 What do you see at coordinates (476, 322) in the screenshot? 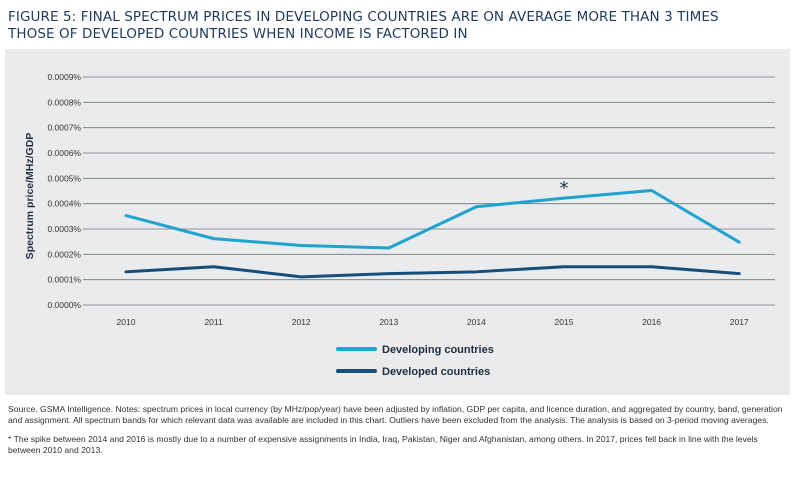
I see `x-tick-label: 2014` at bounding box center [476, 322].